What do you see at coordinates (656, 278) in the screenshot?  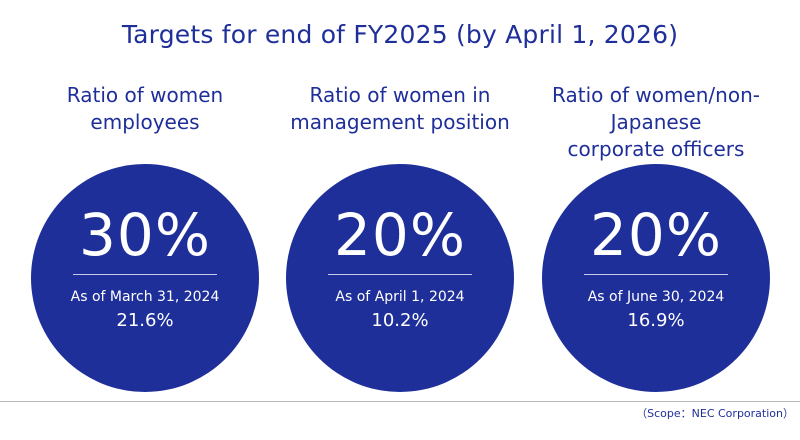 I see `metric-circle: 20% As of June 30, 2024 16.9%` at bounding box center [656, 278].